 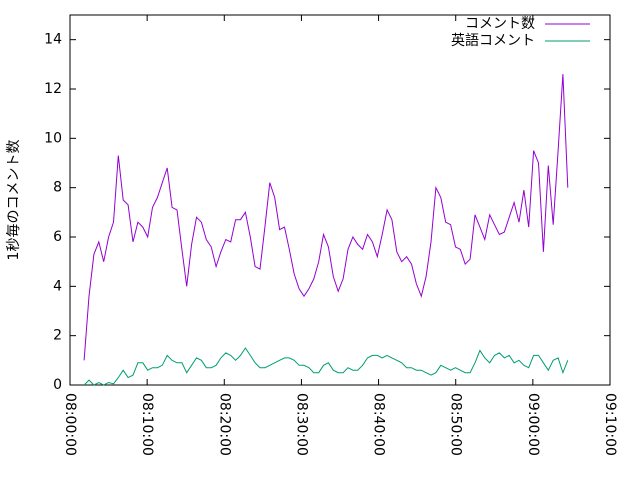 What do you see at coordinates (57, 188) in the screenshot?
I see `y-tick-label: 8` at bounding box center [57, 188].